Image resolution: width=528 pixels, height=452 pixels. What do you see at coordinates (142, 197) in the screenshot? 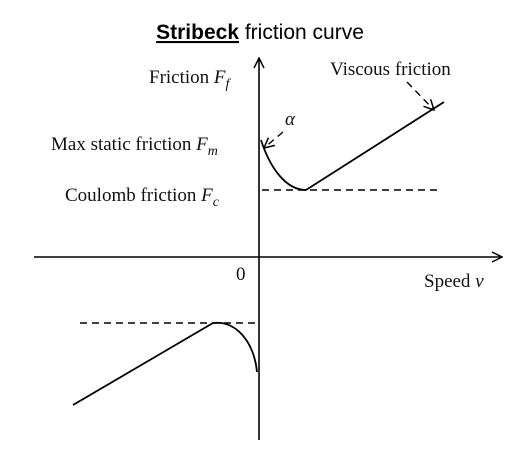
I see `coulomb-friction-label: Coulomb friction Fc` at bounding box center [142, 197].